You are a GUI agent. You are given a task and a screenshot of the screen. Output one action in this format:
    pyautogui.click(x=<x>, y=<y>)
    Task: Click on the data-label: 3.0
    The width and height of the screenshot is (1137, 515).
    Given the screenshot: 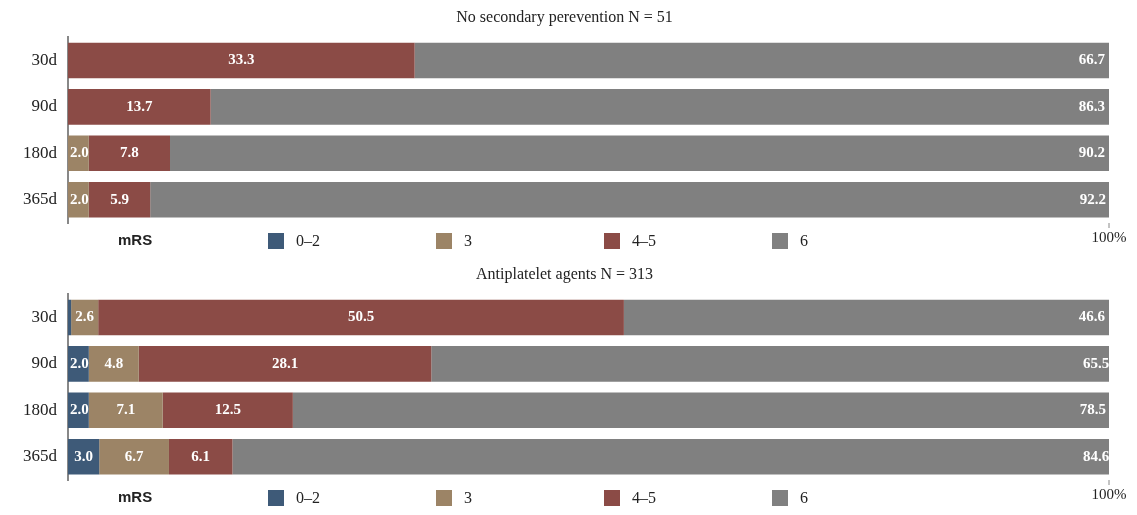 What is the action you would take?
    pyautogui.click(x=83, y=455)
    